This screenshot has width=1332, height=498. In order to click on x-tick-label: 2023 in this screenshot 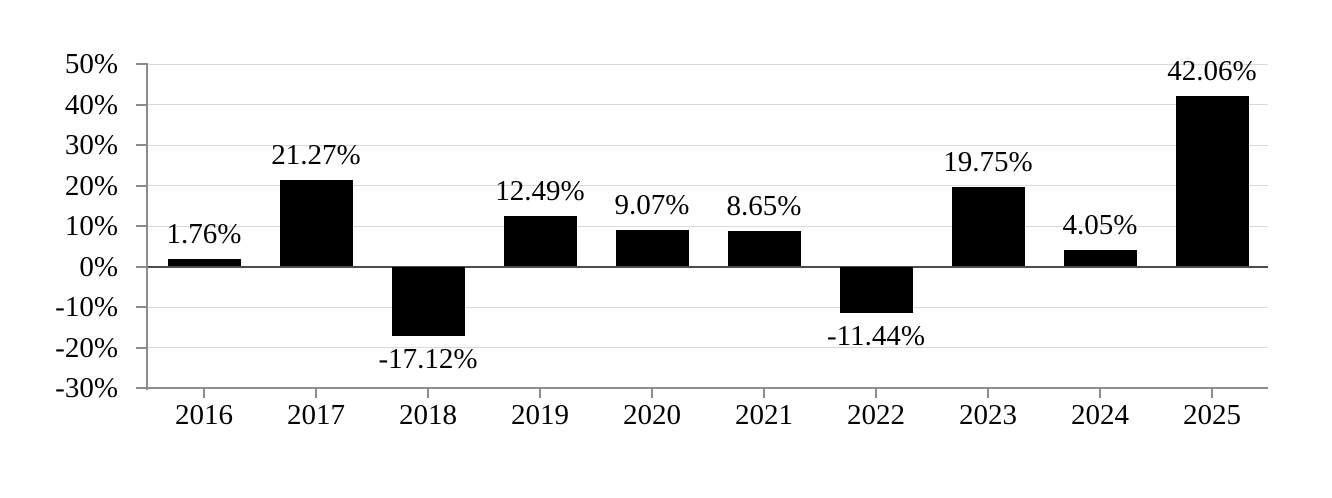, I will do `click(988, 415)`.